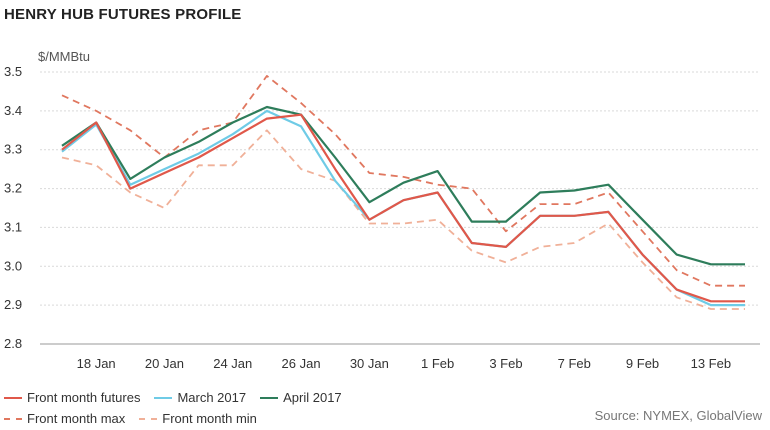  I want to click on legend-item-march-2017: March 2017, so click(200, 397).